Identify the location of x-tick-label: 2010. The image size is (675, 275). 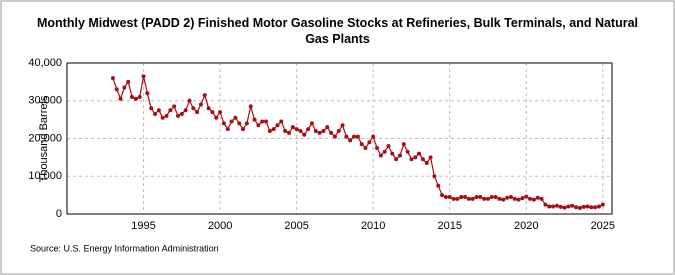
(373, 226).